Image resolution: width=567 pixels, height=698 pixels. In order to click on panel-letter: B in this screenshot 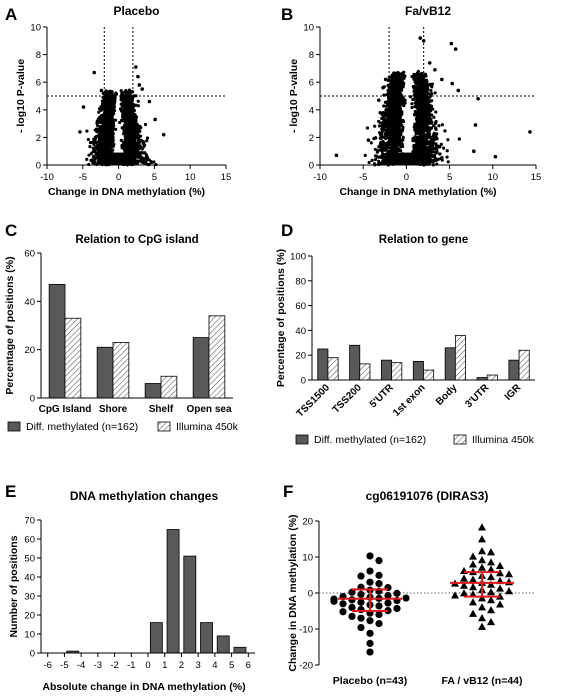, I will do `click(287, 14)`.